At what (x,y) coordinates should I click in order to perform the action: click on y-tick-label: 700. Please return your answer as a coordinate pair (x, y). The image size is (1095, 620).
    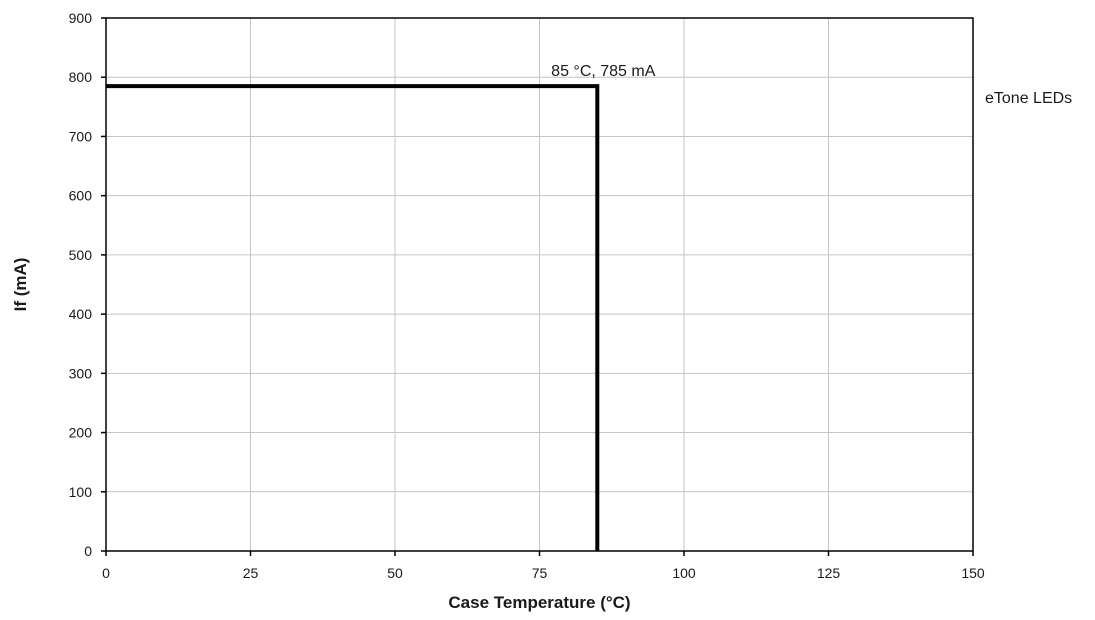
    Looking at the image, I should click on (81, 136).